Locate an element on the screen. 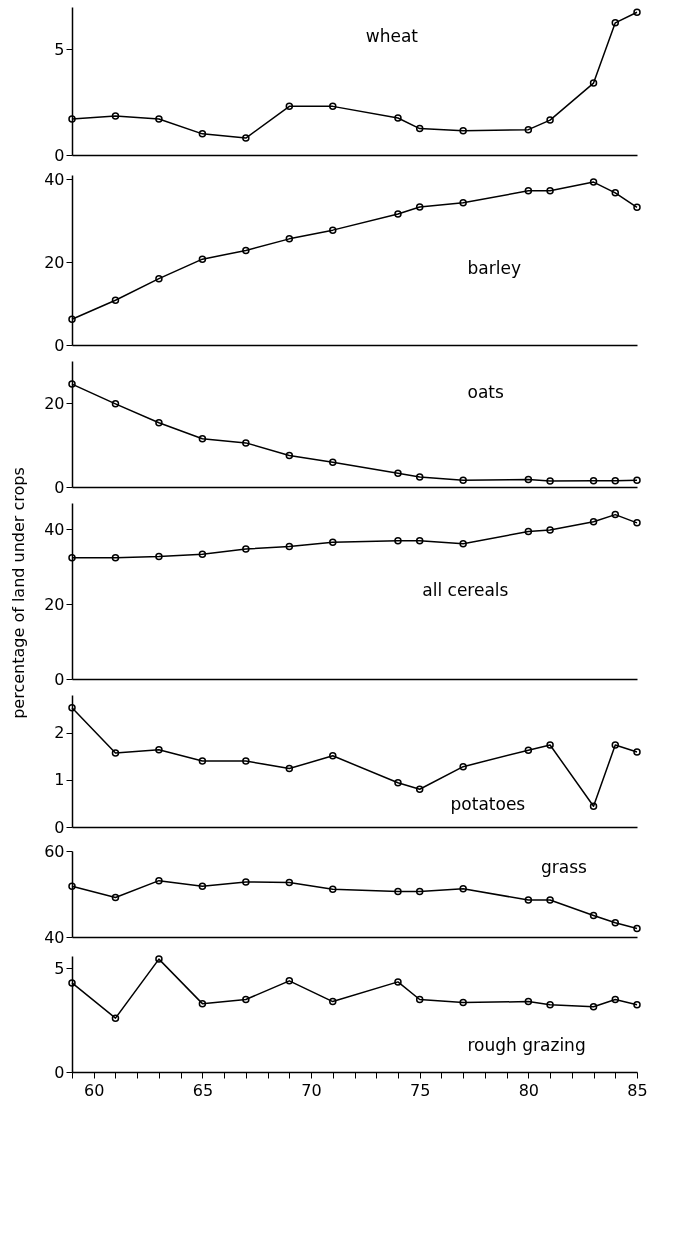 This screenshot has width=684, height=1243. y-axis-title: percentage of land under crops is located at coordinates (18, 593).